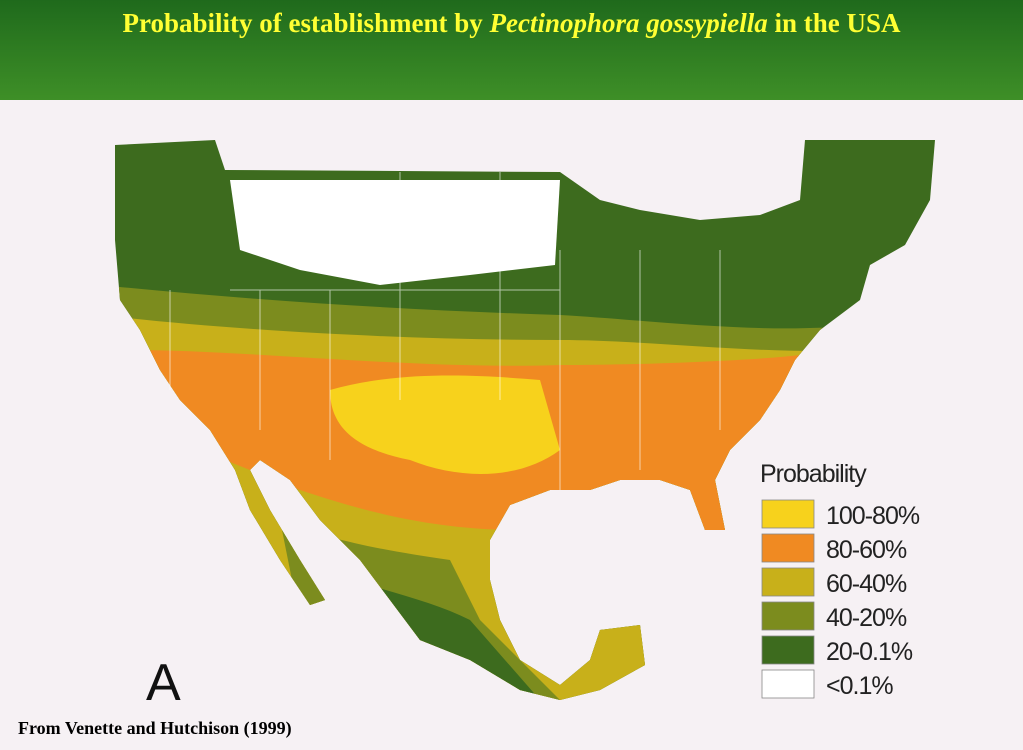 The width and height of the screenshot is (1023, 750). What do you see at coordinates (628, 23) in the screenshot?
I see `title-species: Pectinophora gossypiella` at bounding box center [628, 23].